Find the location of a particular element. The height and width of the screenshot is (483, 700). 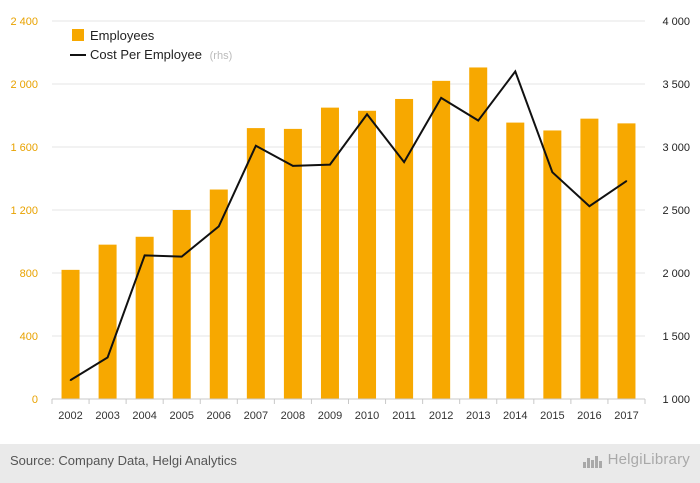

y-left-tick-label: 2 000 is located at coordinates (24, 85).